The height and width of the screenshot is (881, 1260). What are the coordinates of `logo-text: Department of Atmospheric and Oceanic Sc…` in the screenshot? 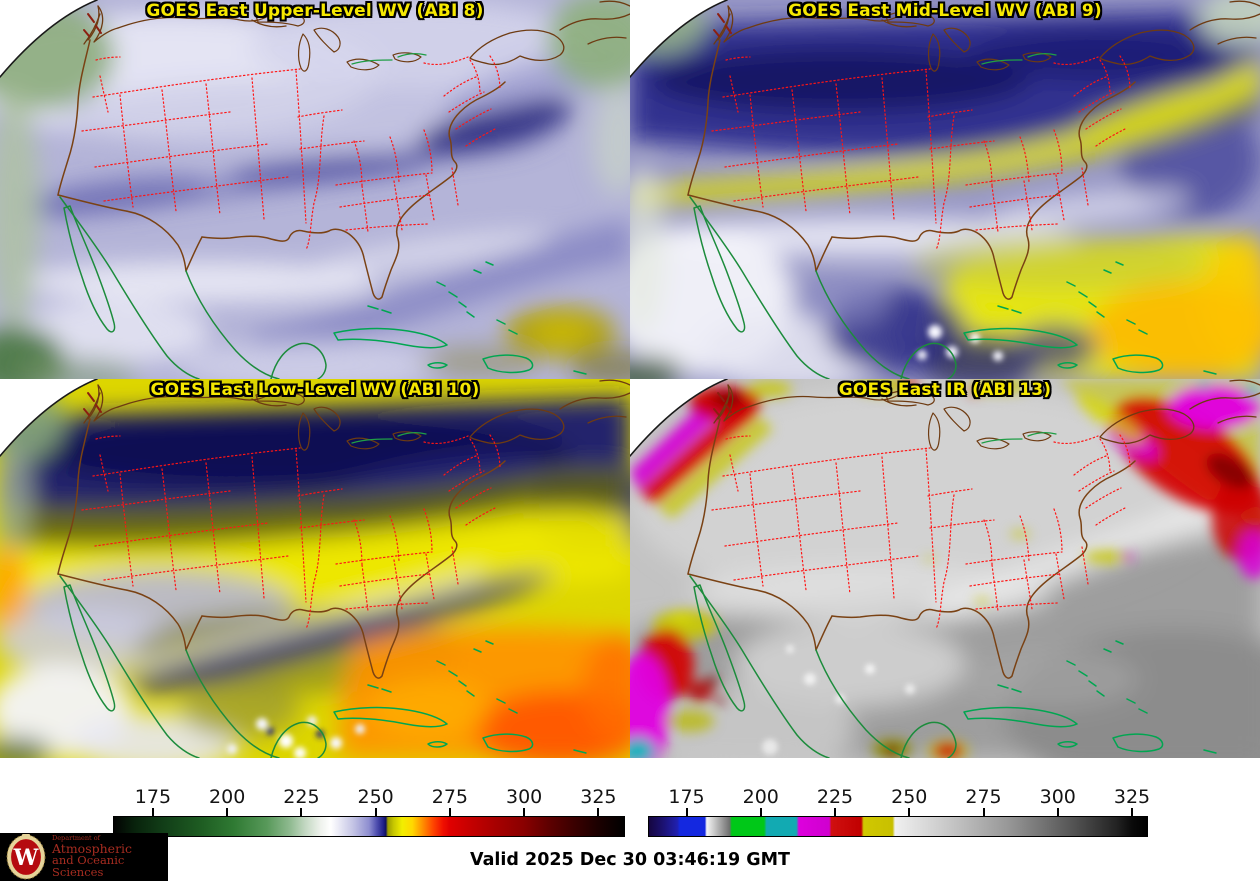 It's located at (110, 857).